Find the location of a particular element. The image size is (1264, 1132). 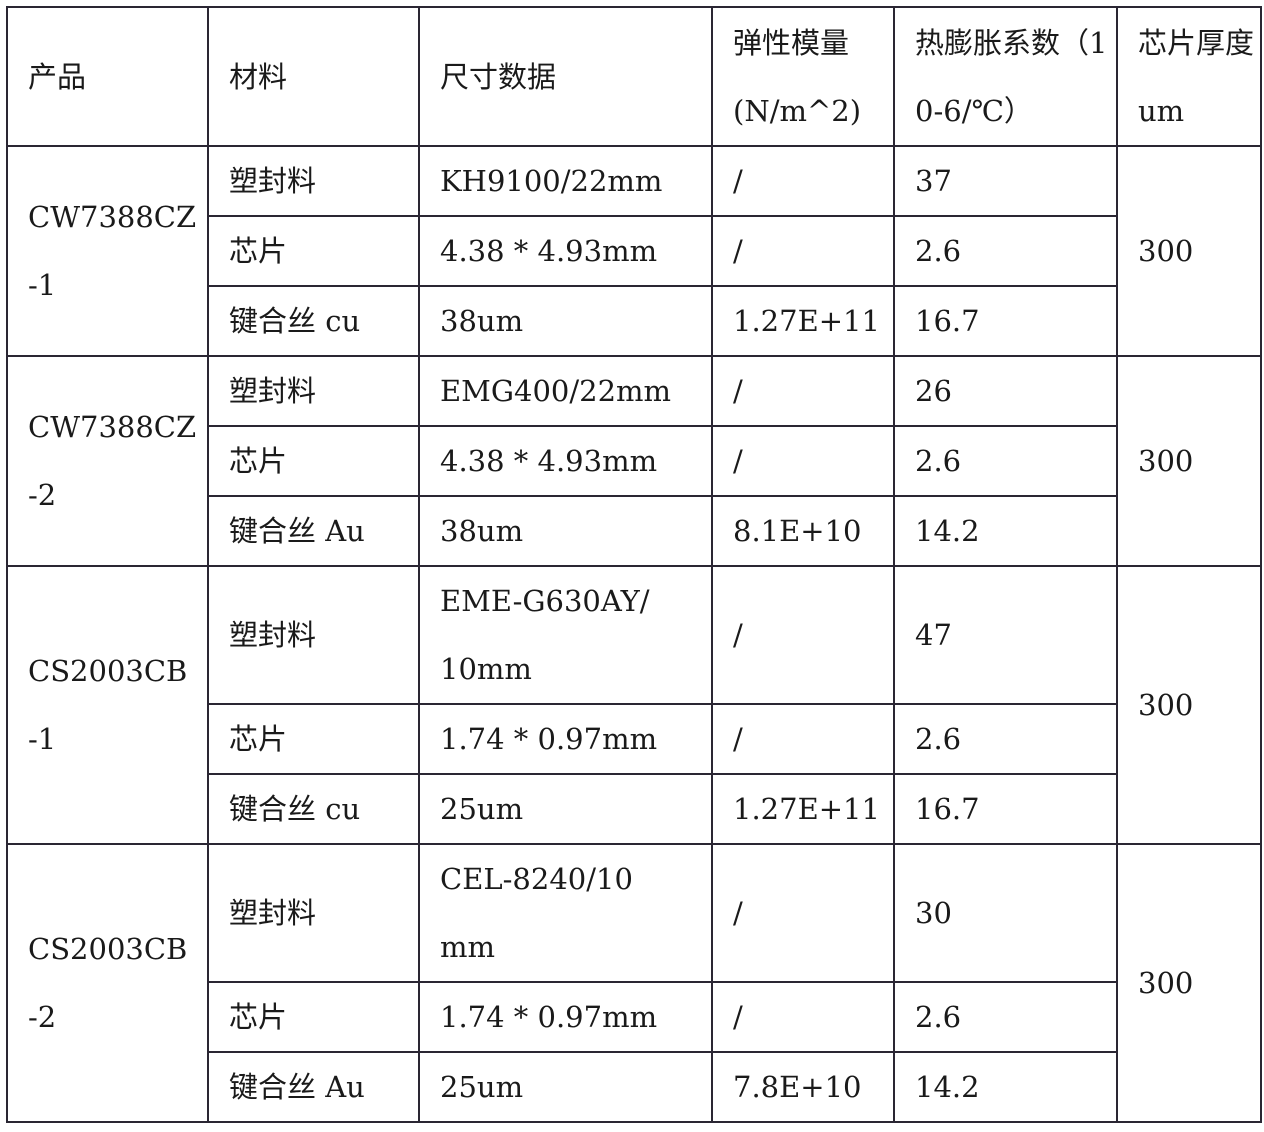

product-cell: CW7388CZ-1 is located at coordinates (107, 251).